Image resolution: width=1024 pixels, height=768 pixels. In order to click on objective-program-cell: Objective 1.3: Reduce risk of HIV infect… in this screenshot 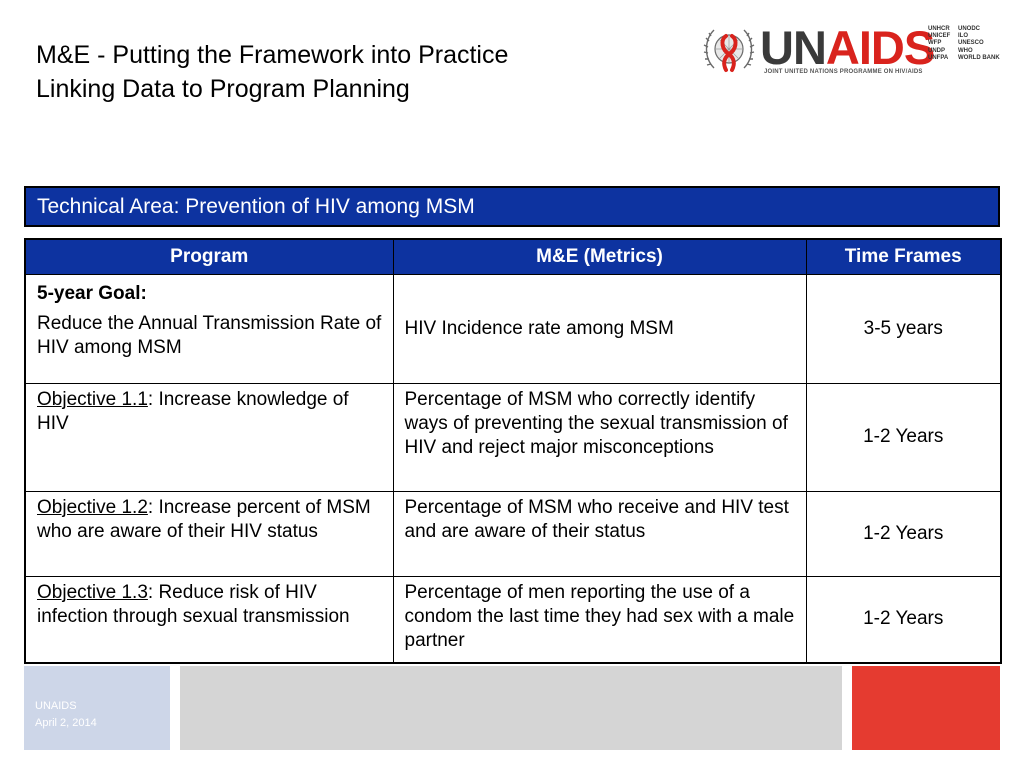, I will do `click(209, 619)`.